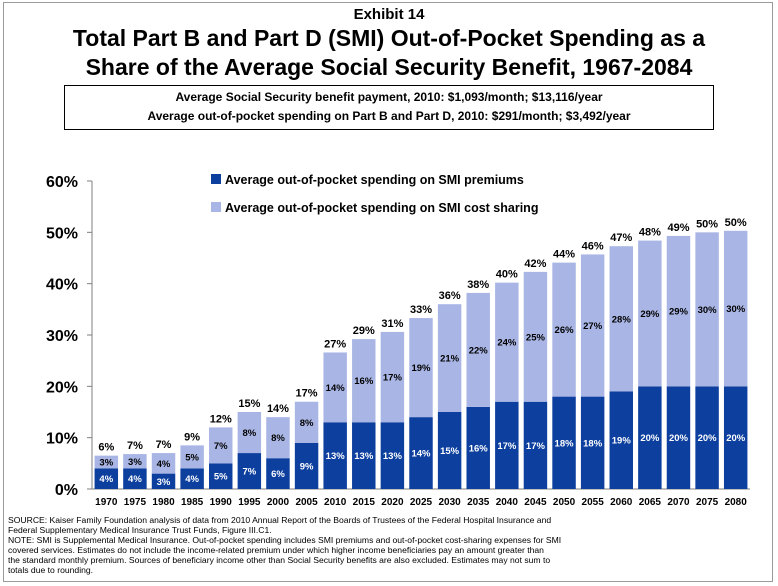  I want to click on data-label-cost-sharing: 16%, so click(364, 381).